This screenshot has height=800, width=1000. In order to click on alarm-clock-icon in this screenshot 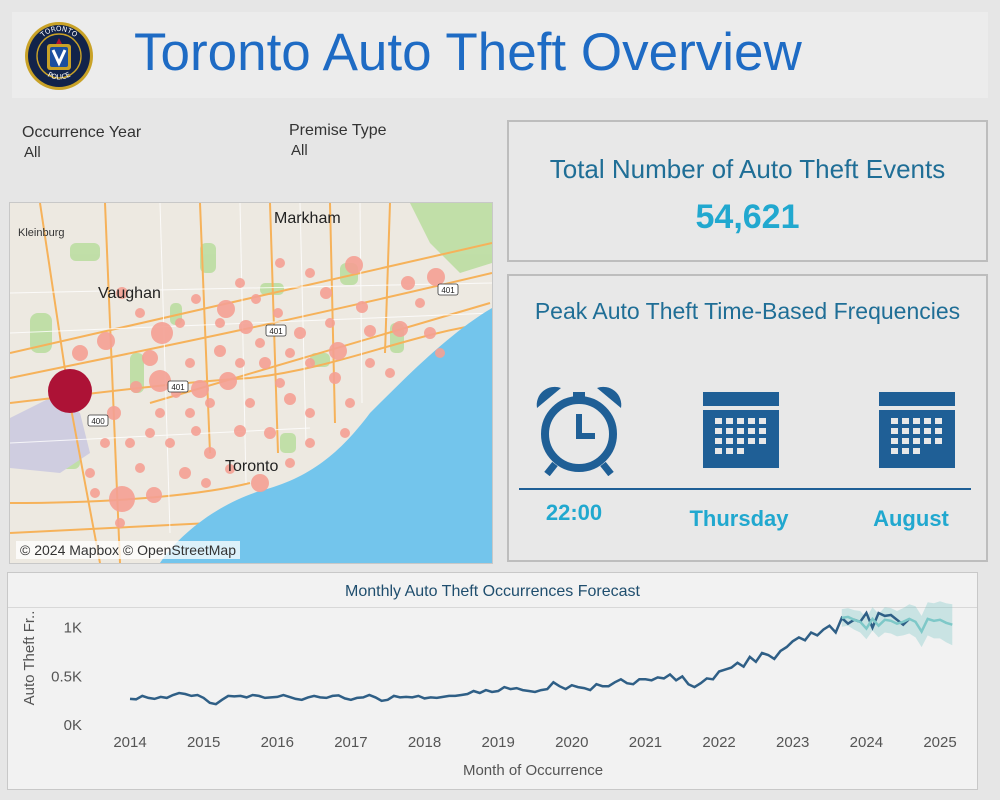, I will do `click(579, 431)`.